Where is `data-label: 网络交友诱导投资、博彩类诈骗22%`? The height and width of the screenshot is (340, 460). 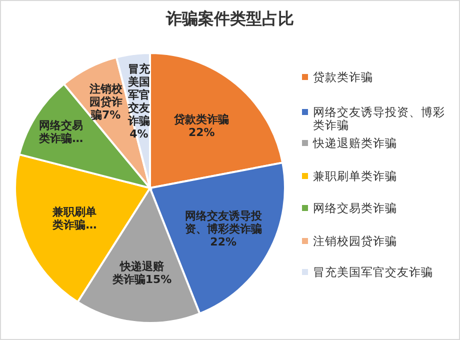 data-label: 网络交友诱导投资、博彩类诈骗22% is located at coordinates (223, 228).